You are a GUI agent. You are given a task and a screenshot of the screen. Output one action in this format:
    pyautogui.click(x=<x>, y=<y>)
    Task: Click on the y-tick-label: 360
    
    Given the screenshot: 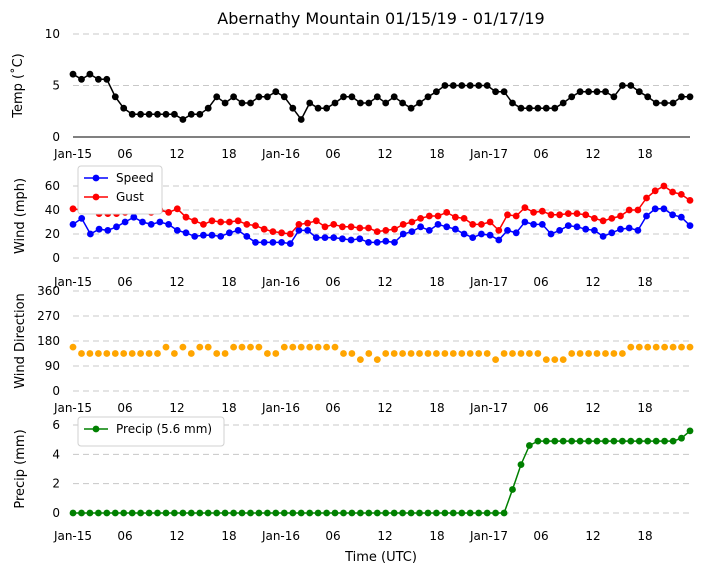 What is the action you would take?
    pyautogui.click(x=48, y=291)
    